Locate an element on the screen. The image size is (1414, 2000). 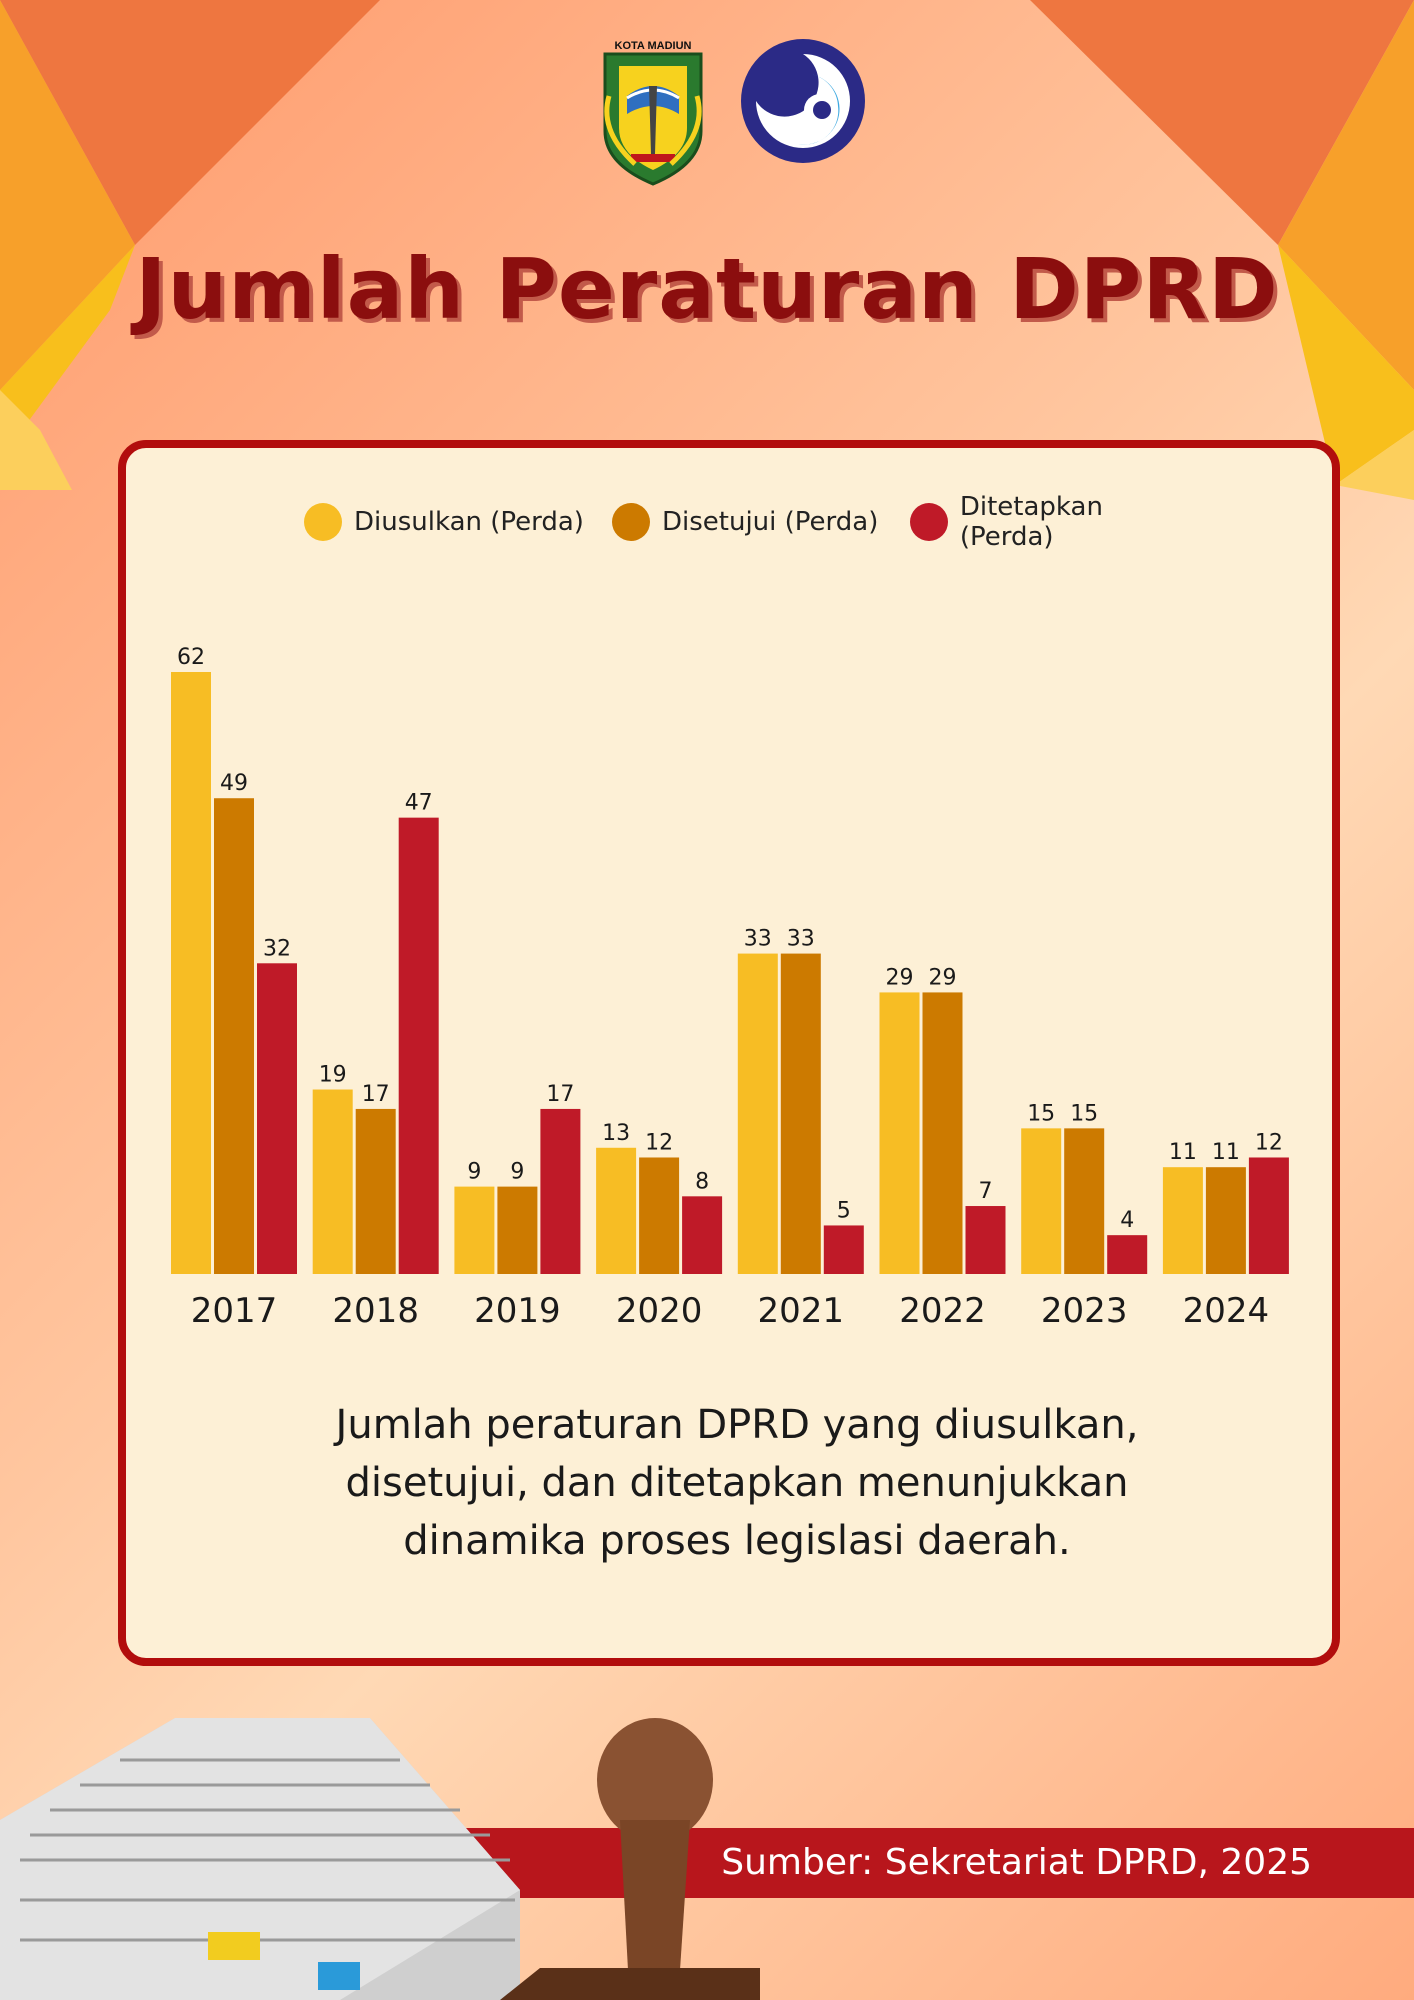
bar-diusulkan-2019 is located at coordinates (474, 1230).